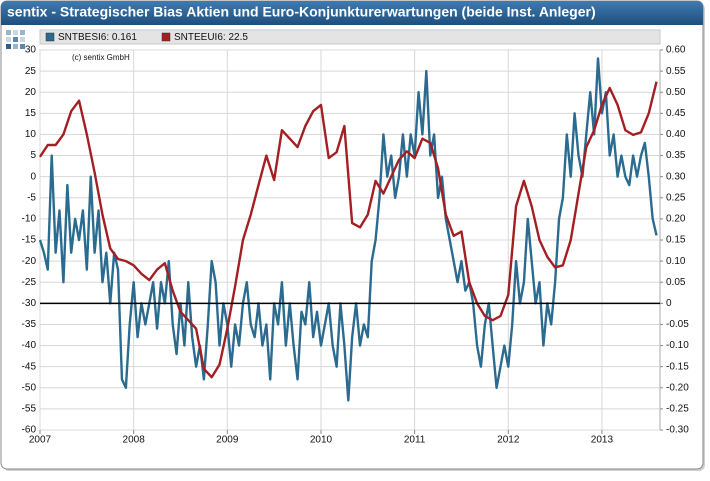  I want to click on y2-tick-label: 0.15, so click(676, 240).